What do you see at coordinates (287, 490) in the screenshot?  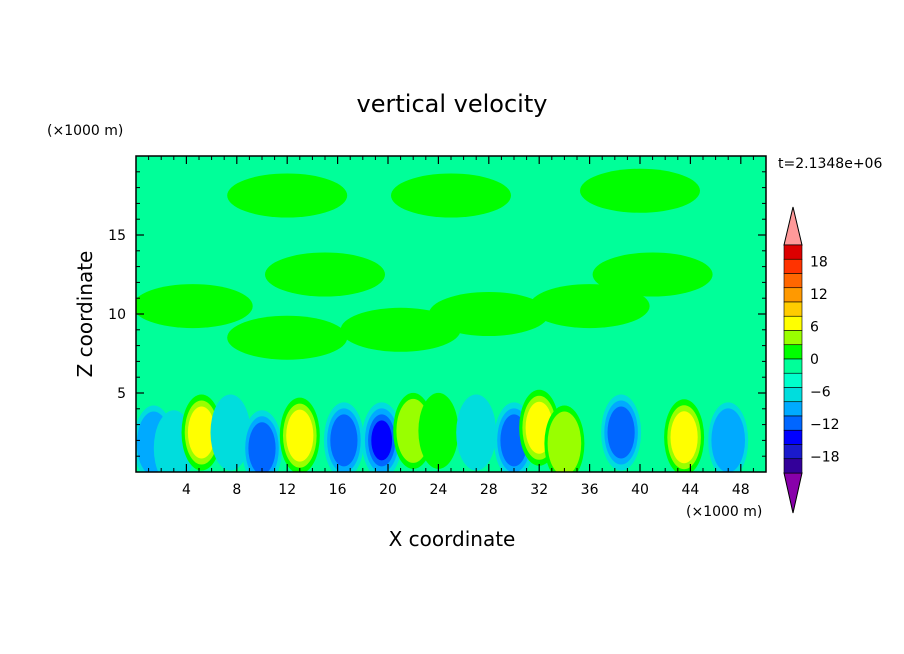 I see `x-tick-label: 12` at bounding box center [287, 490].